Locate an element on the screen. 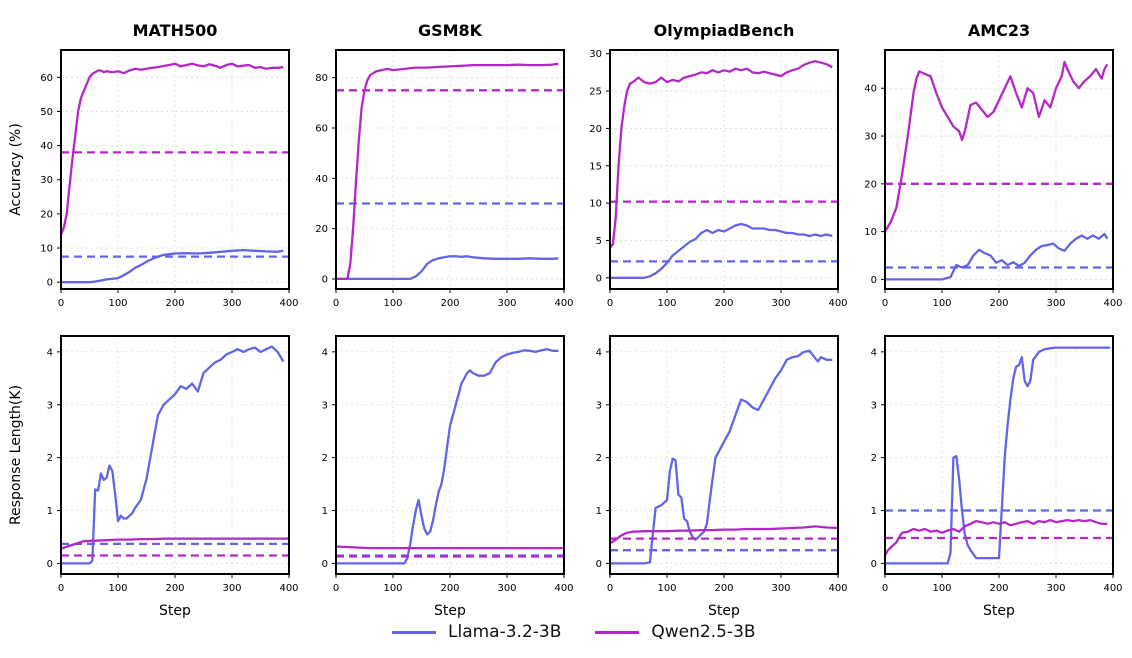 This screenshot has width=1132, height=658. y-tick-label: 5 is located at coordinates (599, 241).